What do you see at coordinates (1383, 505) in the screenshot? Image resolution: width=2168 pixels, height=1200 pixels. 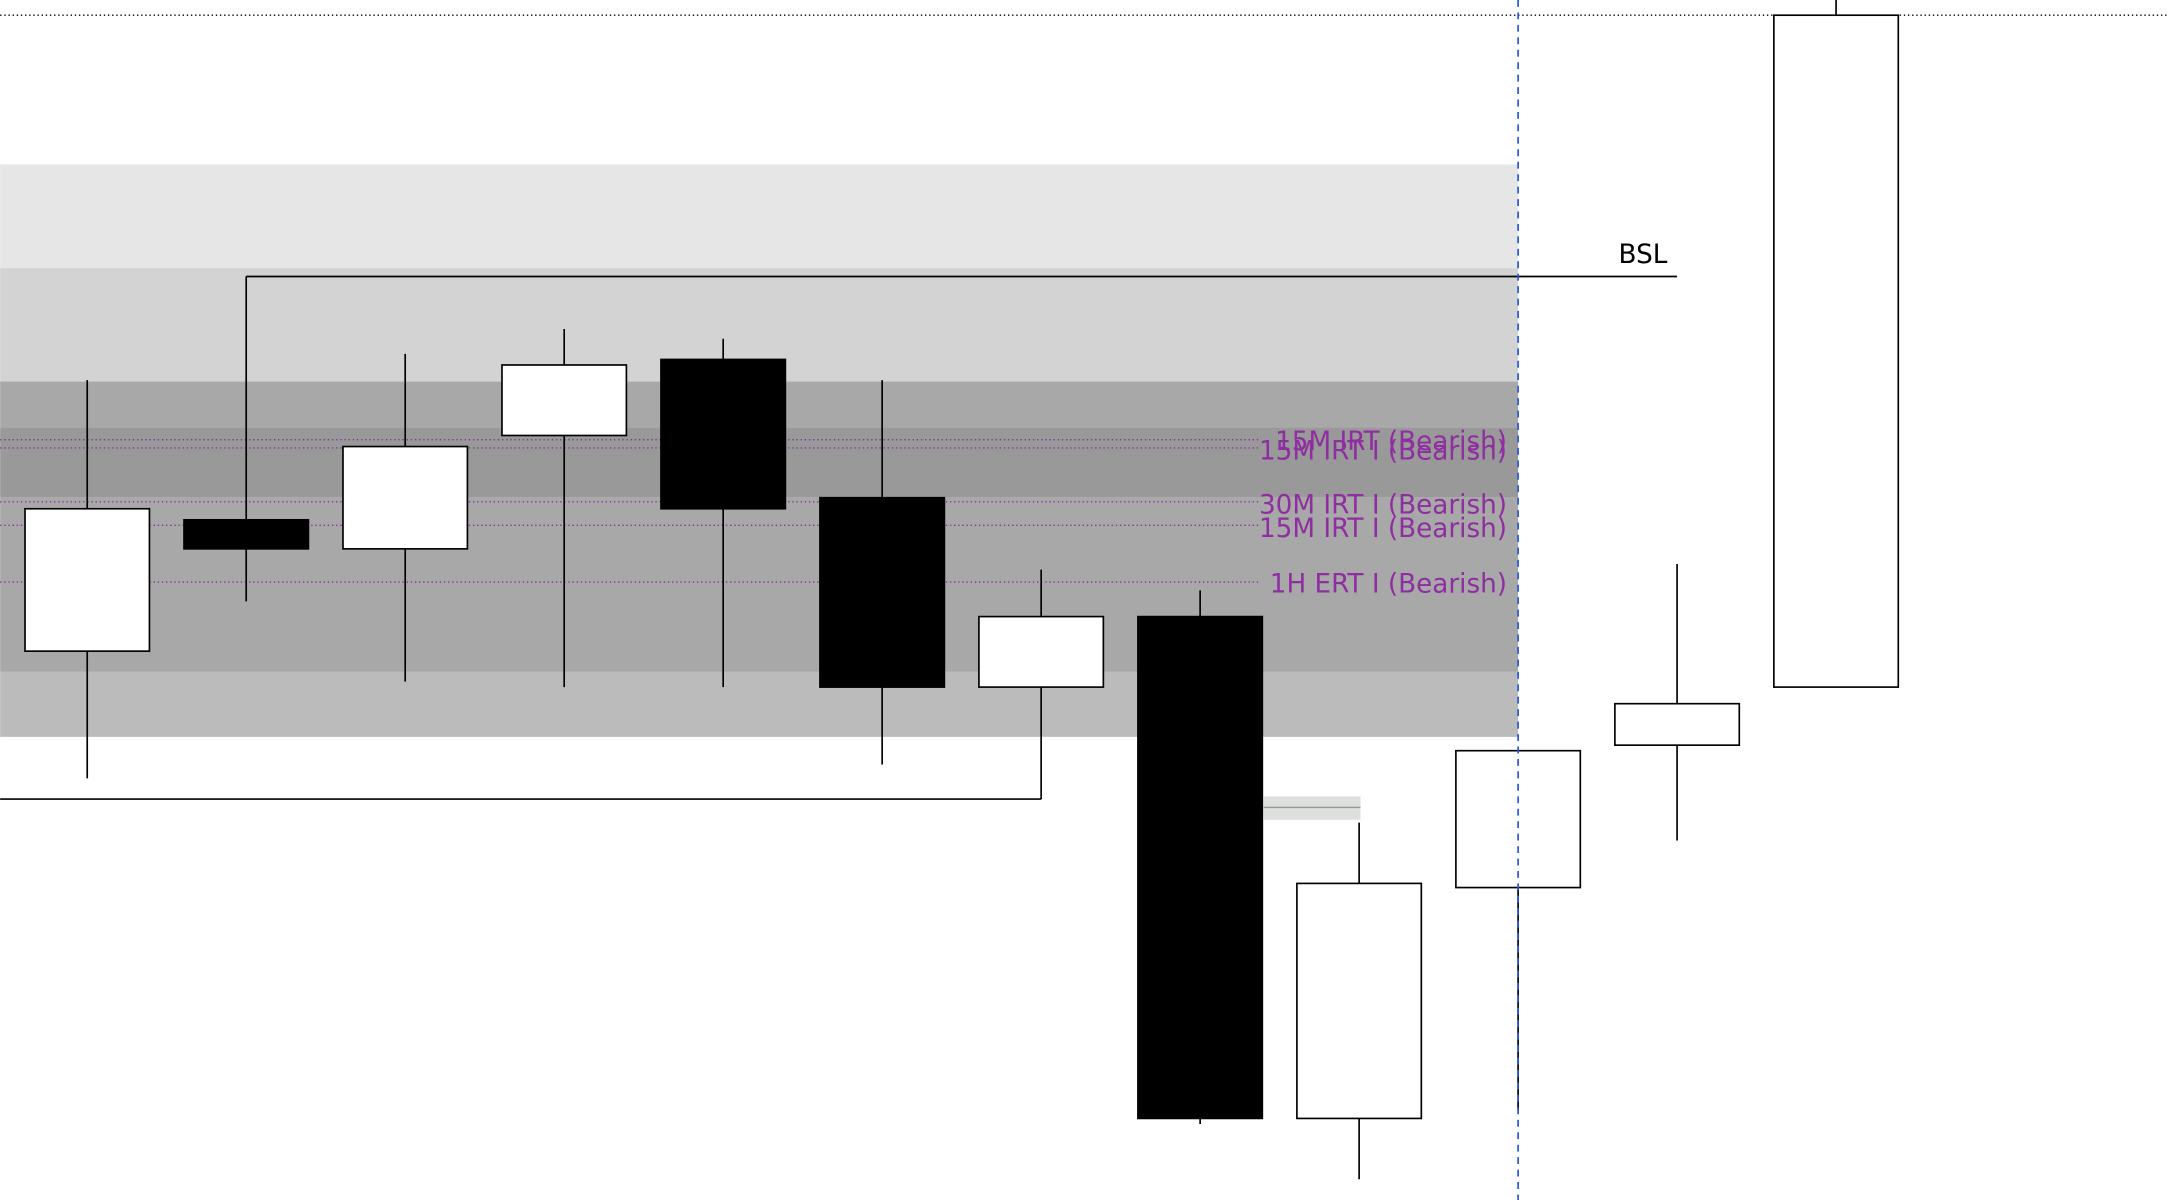 I see `level-label: 30M IRT I (Bearish)` at bounding box center [1383, 505].